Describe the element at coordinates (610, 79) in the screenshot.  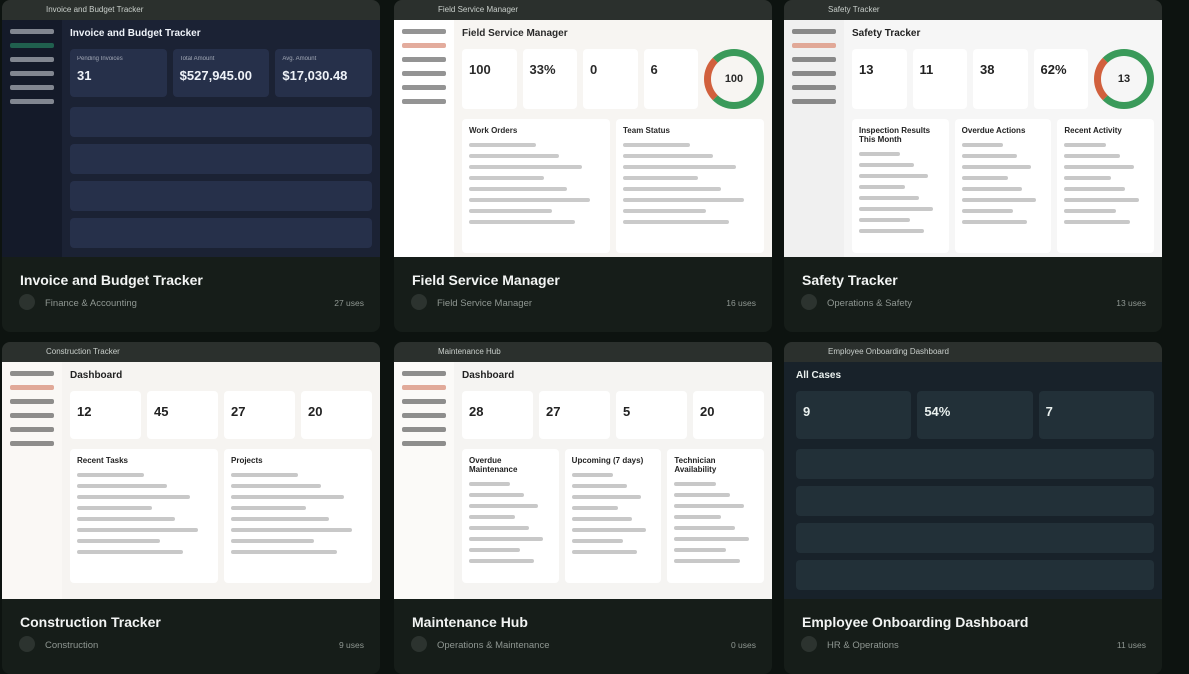
I see `stat-card: 0` at that location.